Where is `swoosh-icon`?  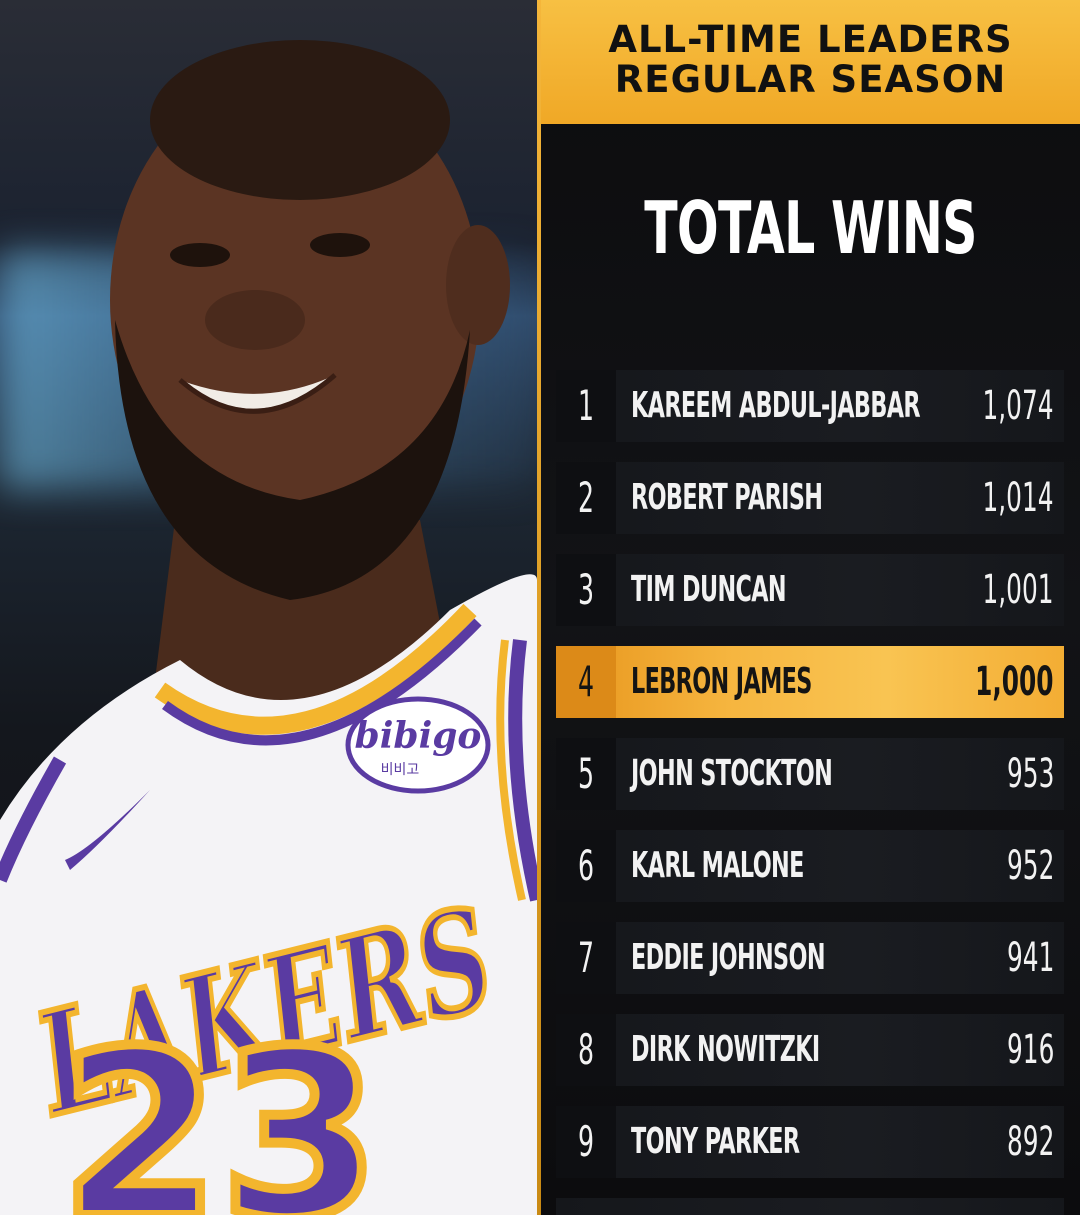
swoosh-icon is located at coordinates (107, 830).